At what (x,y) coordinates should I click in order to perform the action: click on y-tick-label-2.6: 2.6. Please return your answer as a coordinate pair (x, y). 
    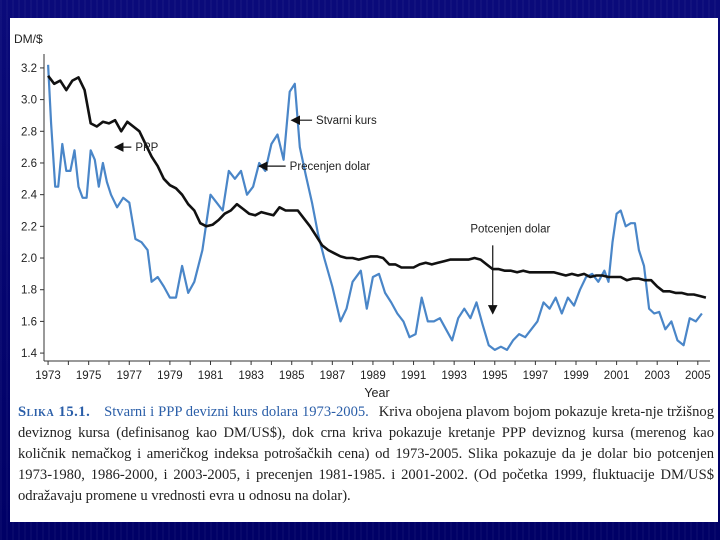
    Looking at the image, I should click on (29, 164).